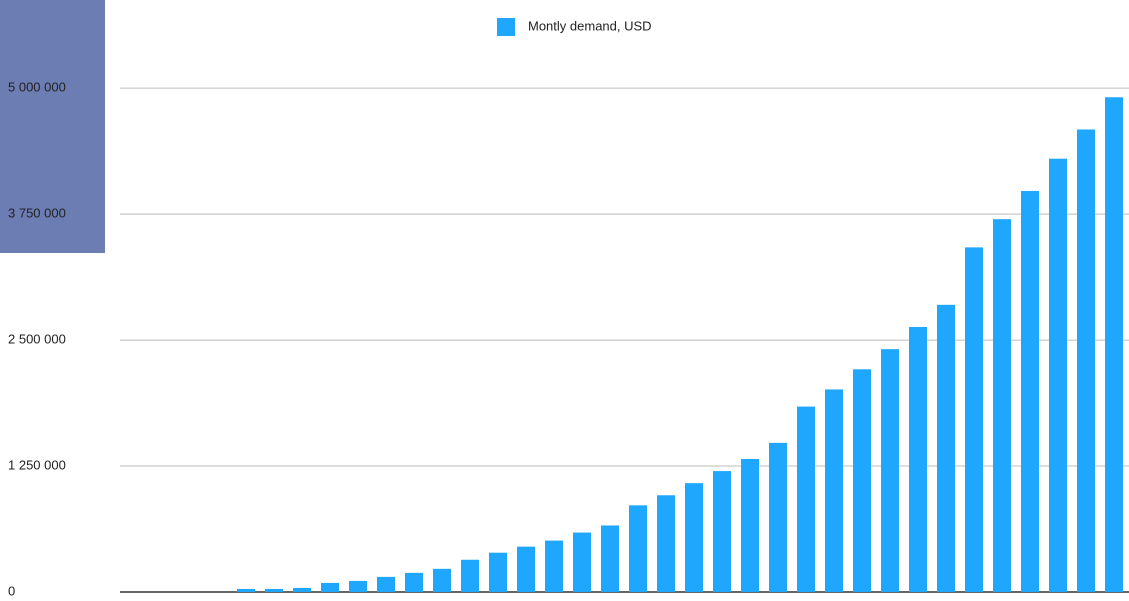 The height and width of the screenshot is (601, 1129). I want to click on y-tick-label: 2 500 000, so click(37, 339).